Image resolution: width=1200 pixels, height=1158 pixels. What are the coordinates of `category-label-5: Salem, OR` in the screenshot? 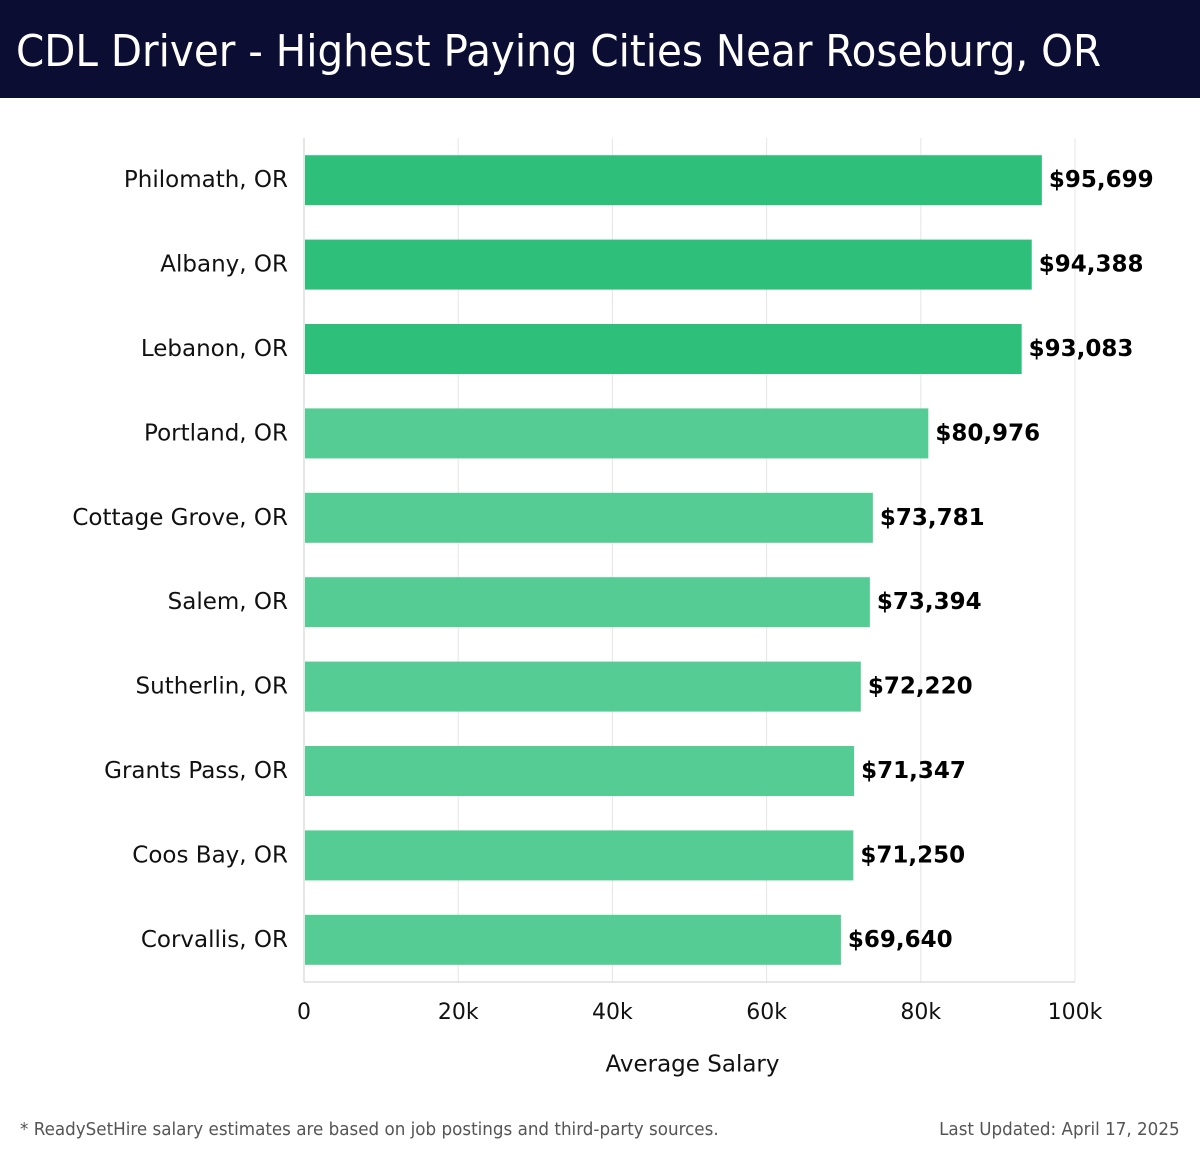 It's located at (228, 602).